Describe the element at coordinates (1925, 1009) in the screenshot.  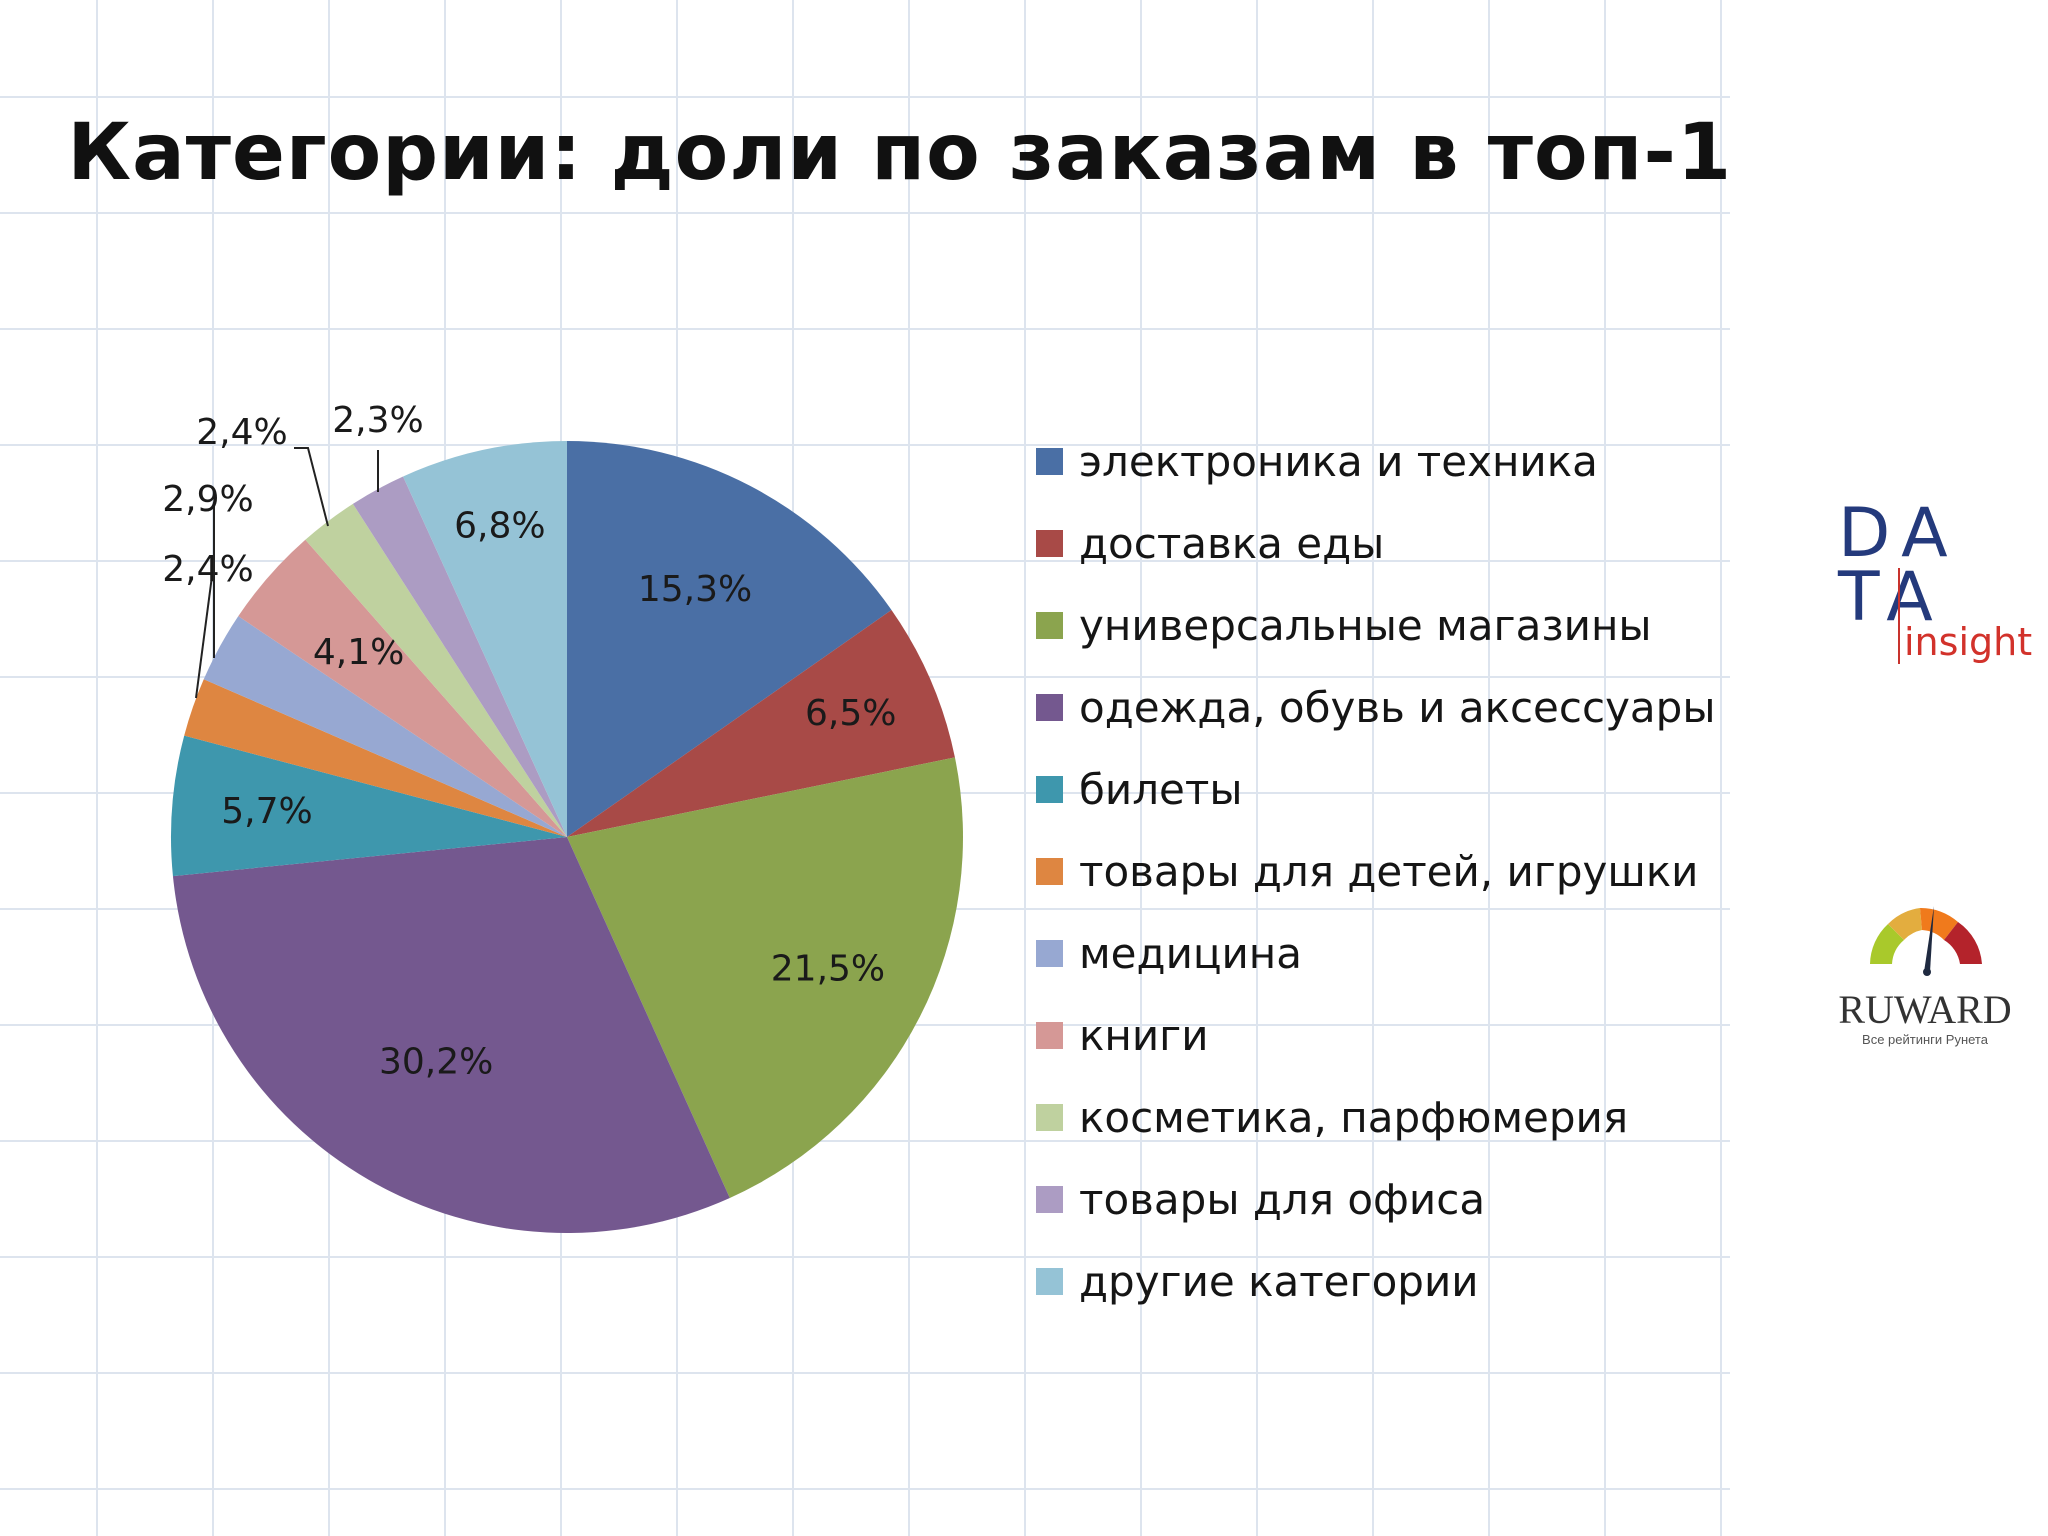
I see `ruward-name: RUWARD` at that location.